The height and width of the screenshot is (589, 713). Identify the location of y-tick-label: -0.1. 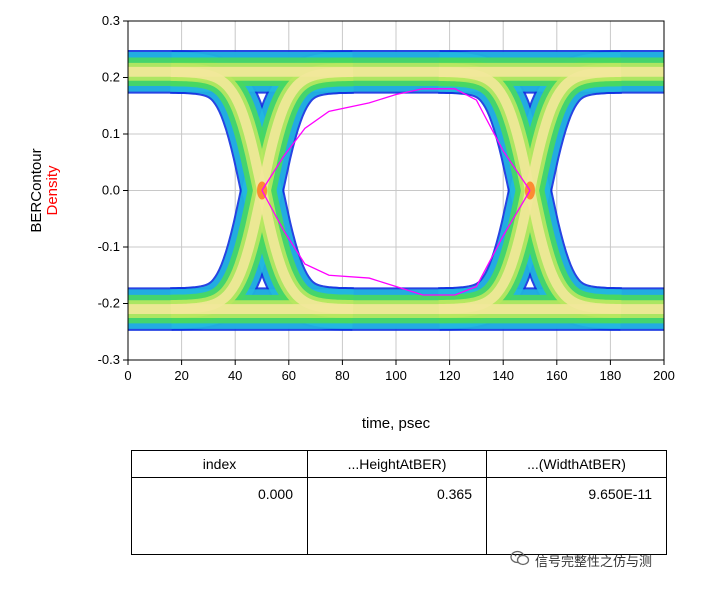
(109, 246).